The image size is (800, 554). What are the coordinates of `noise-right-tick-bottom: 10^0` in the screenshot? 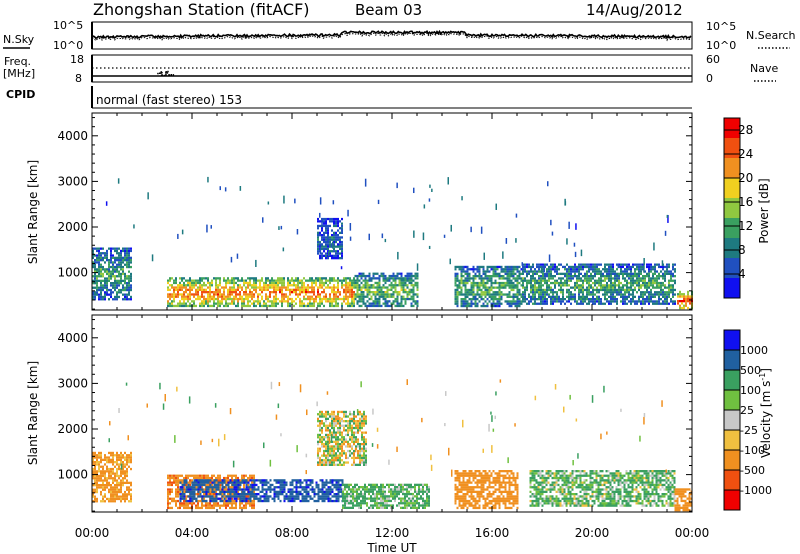 It's located at (721, 45).